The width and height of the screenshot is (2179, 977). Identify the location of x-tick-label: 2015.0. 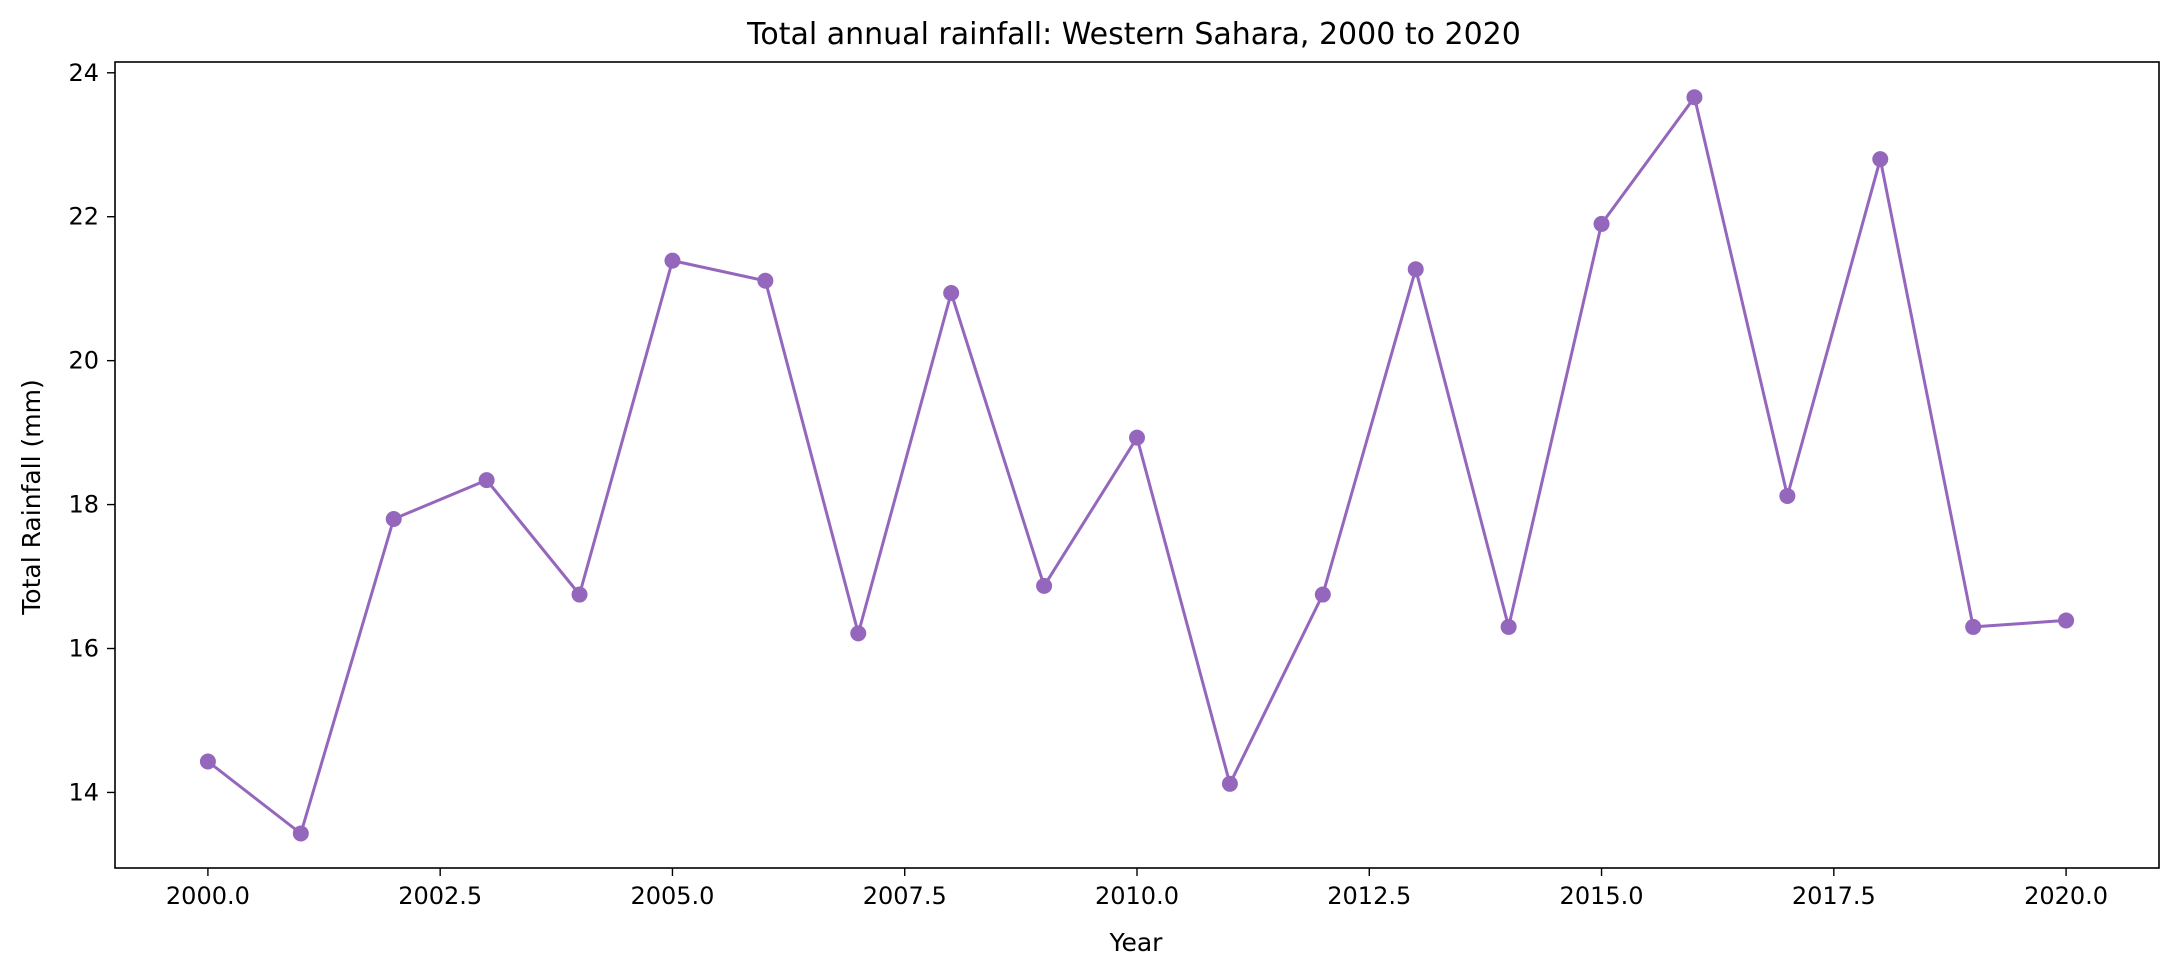
(1602, 896).